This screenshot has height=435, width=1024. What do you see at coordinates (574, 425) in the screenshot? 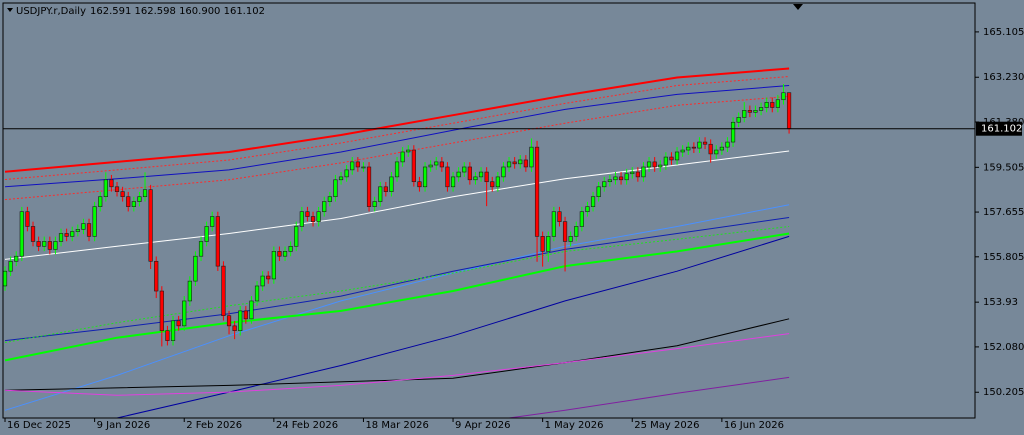
I see `x-tick-label: 1 May 2026` at bounding box center [574, 425].